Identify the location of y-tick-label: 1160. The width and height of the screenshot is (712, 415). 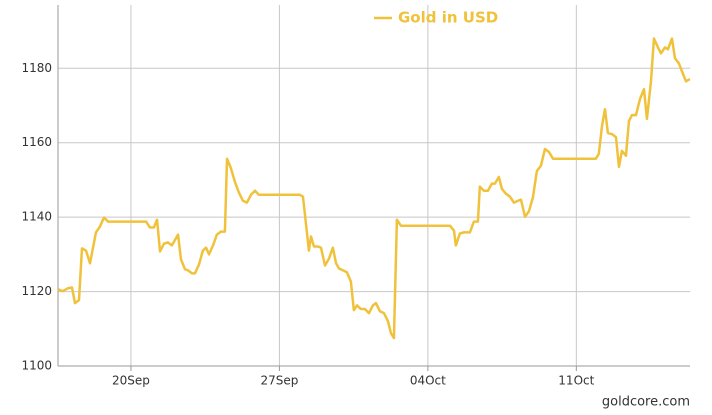
(36, 142).